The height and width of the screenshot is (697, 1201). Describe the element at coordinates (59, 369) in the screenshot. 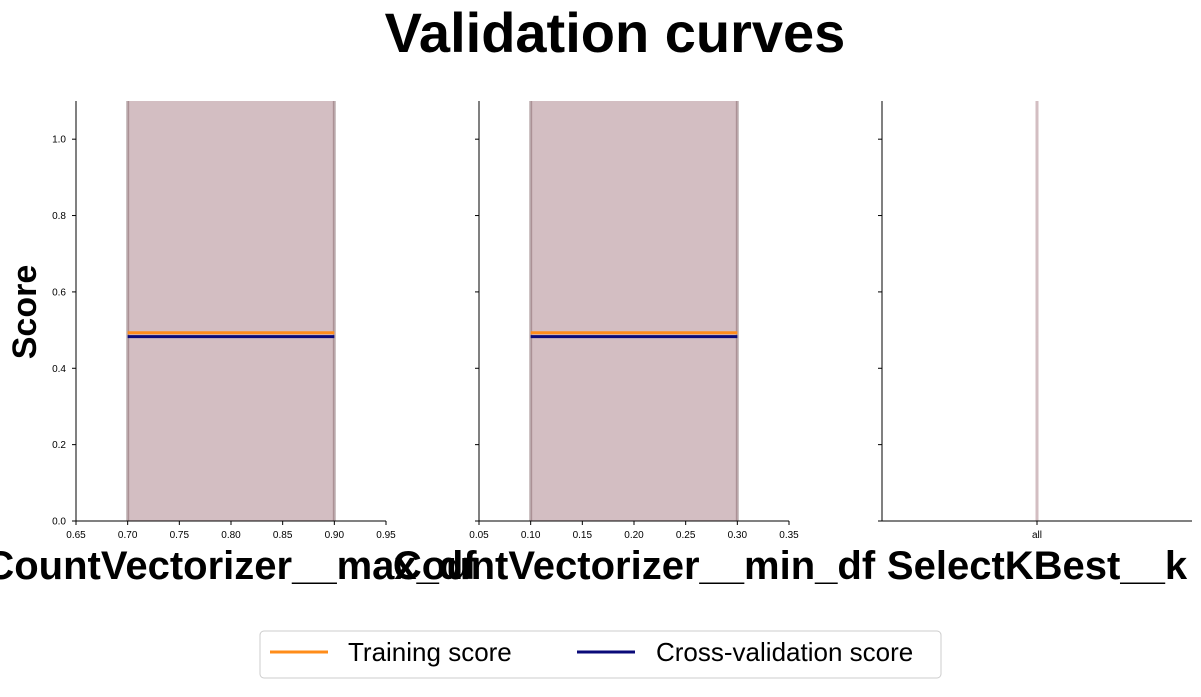

I see `y-tick-label: 0.4` at that location.